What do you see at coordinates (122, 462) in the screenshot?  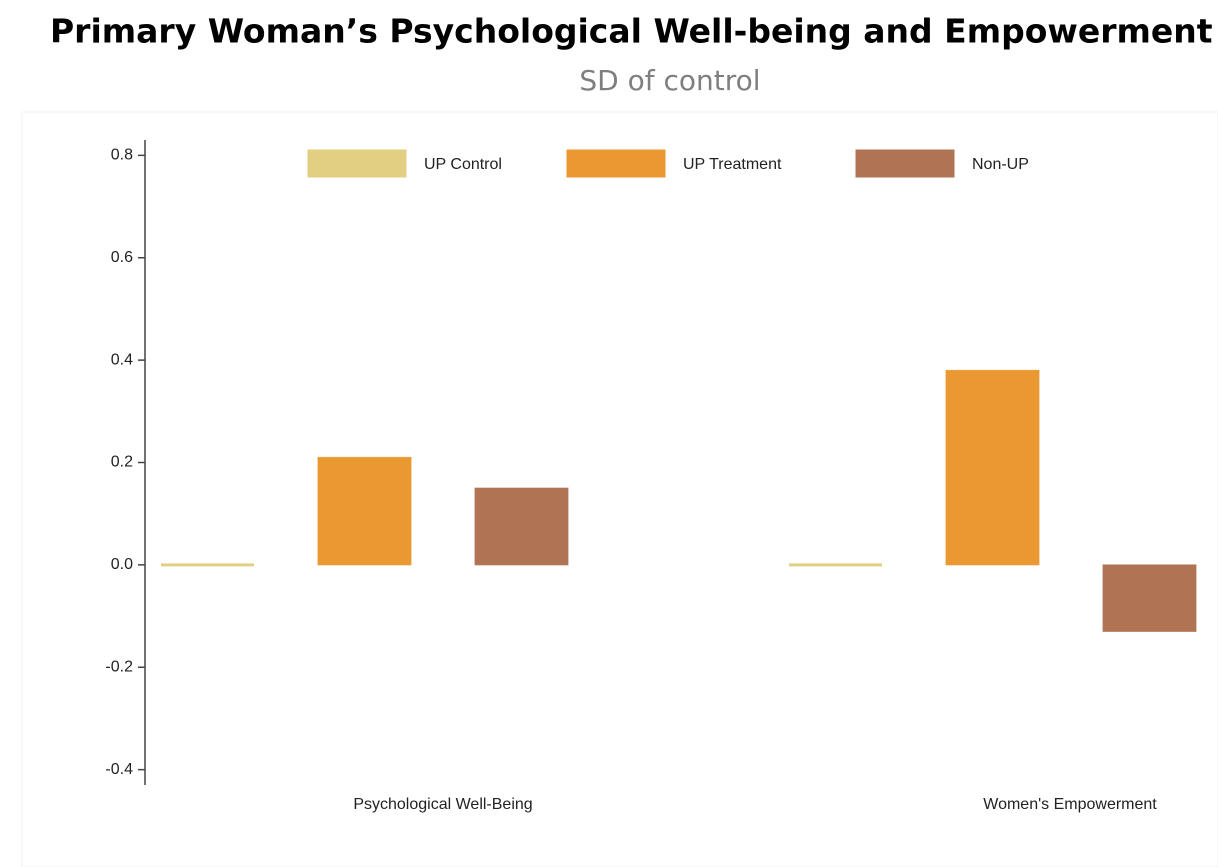 I see `y-tick-label: 0.2` at bounding box center [122, 462].